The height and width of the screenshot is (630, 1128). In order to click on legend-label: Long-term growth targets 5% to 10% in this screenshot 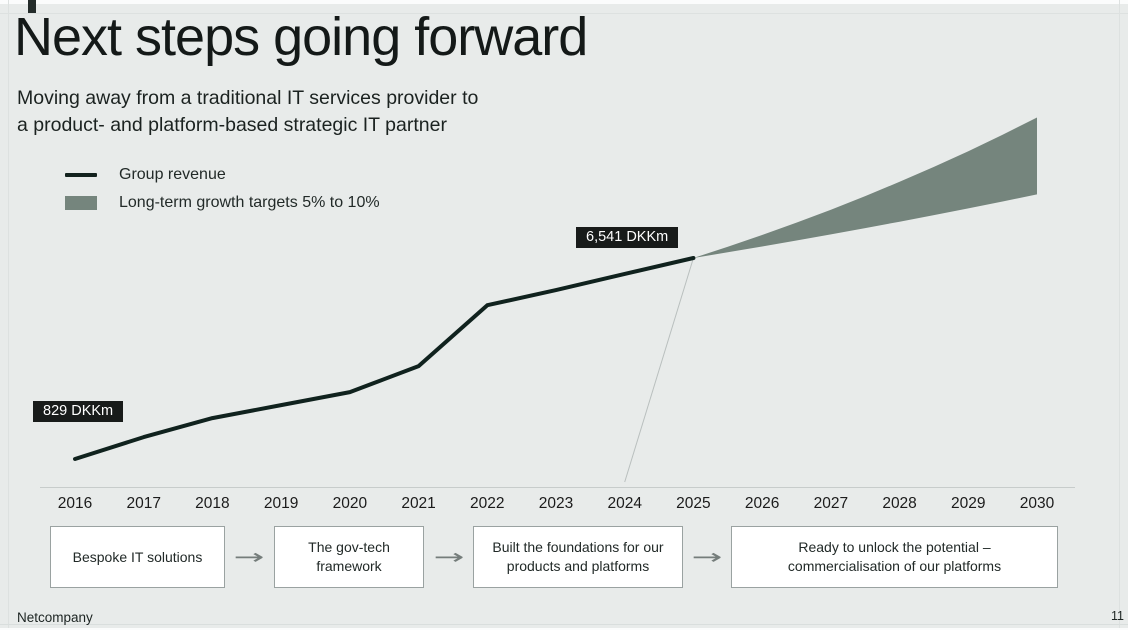, I will do `click(249, 202)`.